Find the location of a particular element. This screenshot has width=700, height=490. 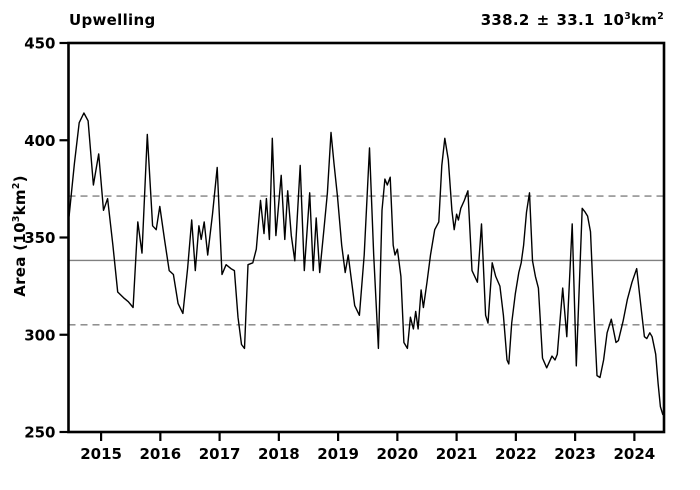

y-tick-label: 300 is located at coordinates (39, 335).